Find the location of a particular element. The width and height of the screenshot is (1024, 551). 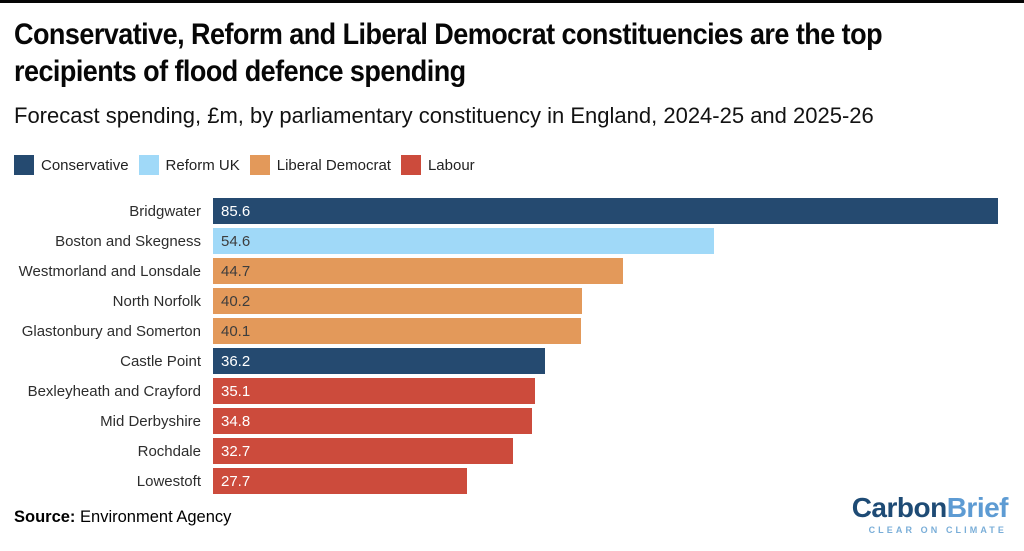

constituency-label: Rochdale is located at coordinates (169, 451).